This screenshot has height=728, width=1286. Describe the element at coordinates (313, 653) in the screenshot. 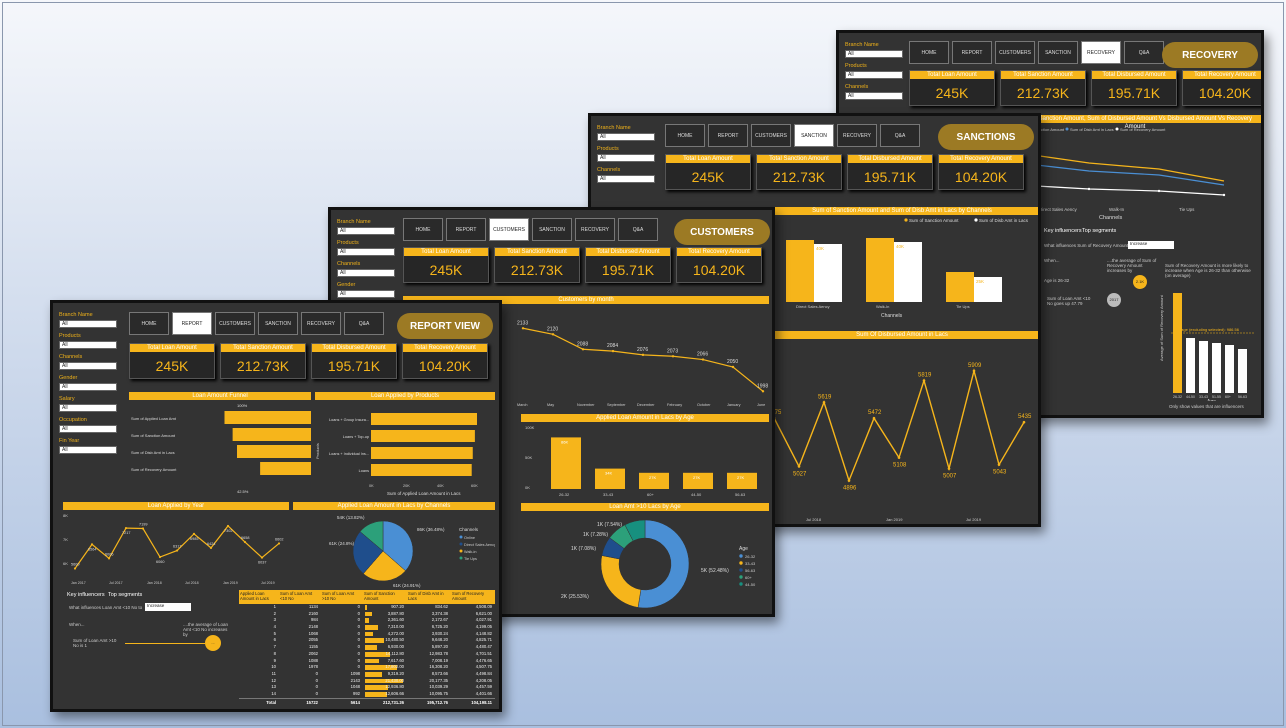

I see `table-cell: 2062` at that location.